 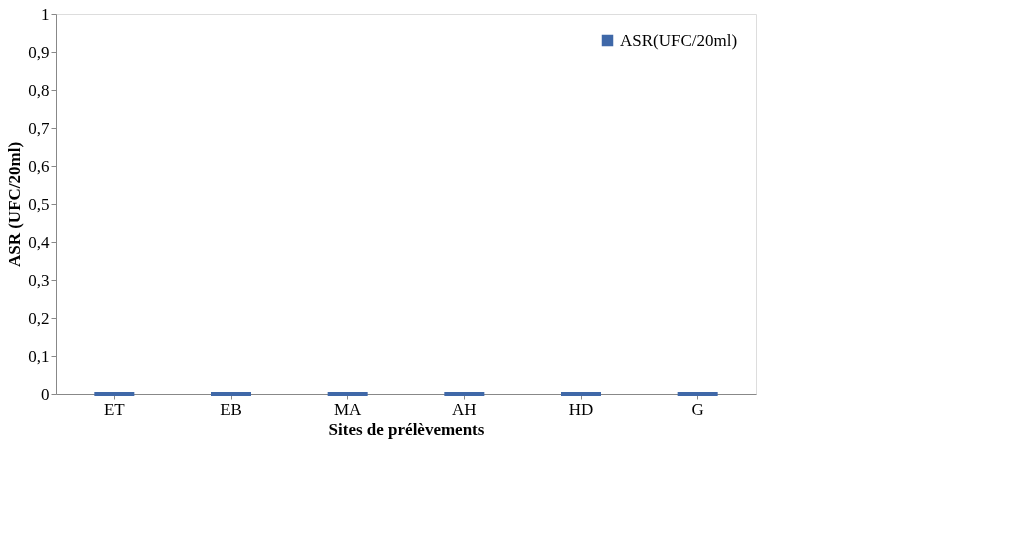 I want to click on y-axis-title: ASR (UFC/20ml), so click(x=15, y=204).